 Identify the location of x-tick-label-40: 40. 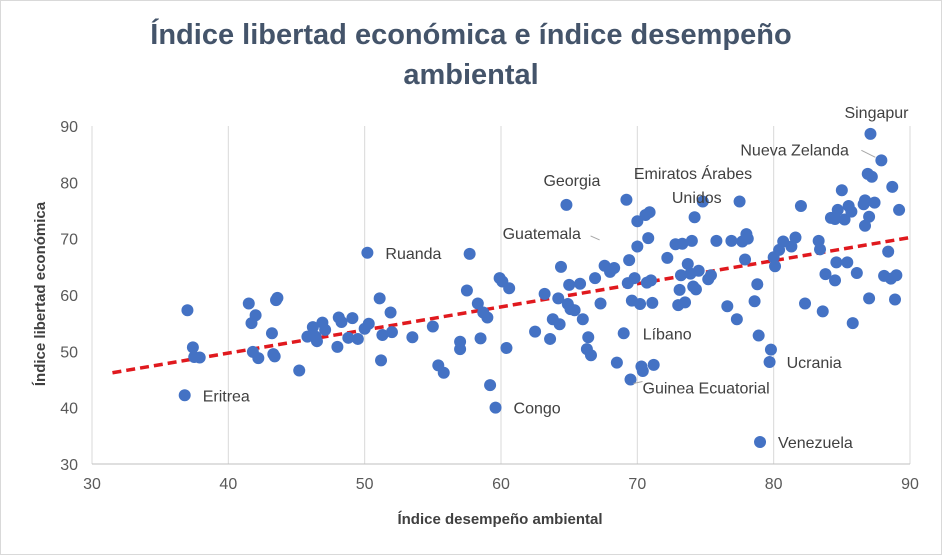
(228, 484).